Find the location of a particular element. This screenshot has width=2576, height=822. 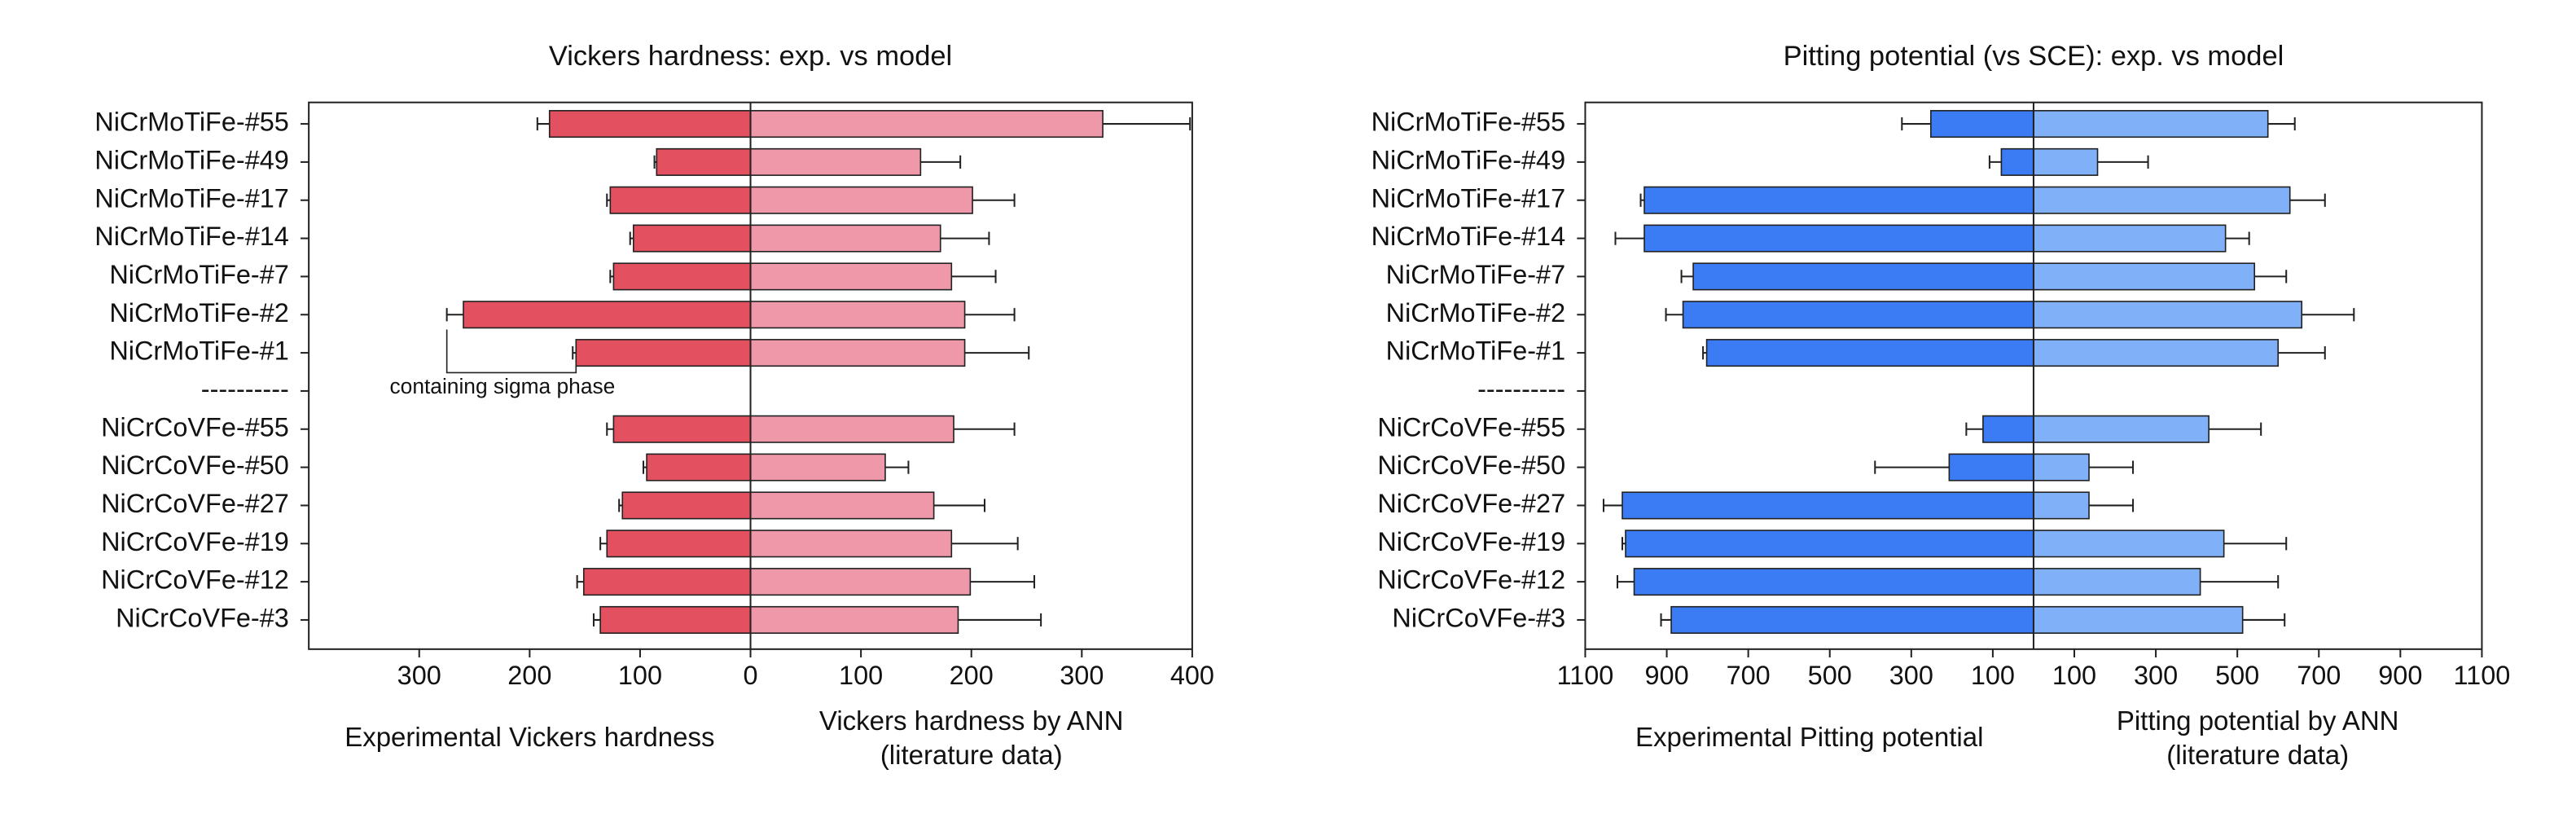

y-tick-label: NiCrMoTiFe-#2 is located at coordinates (1475, 313).